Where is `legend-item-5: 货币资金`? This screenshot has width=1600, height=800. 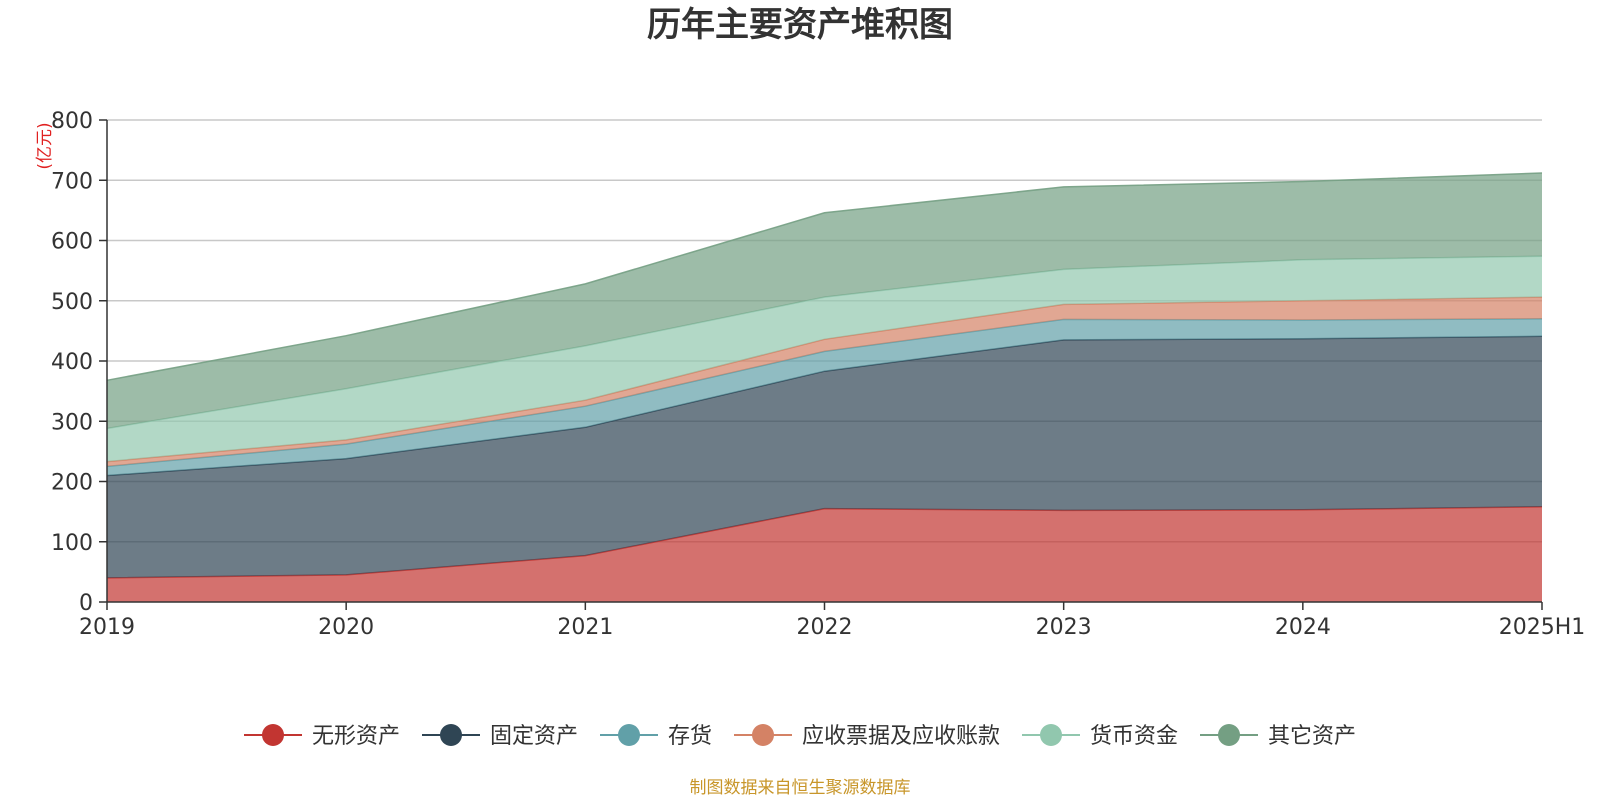 legend-item-5: 货币资金 is located at coordinates (1100, 736).